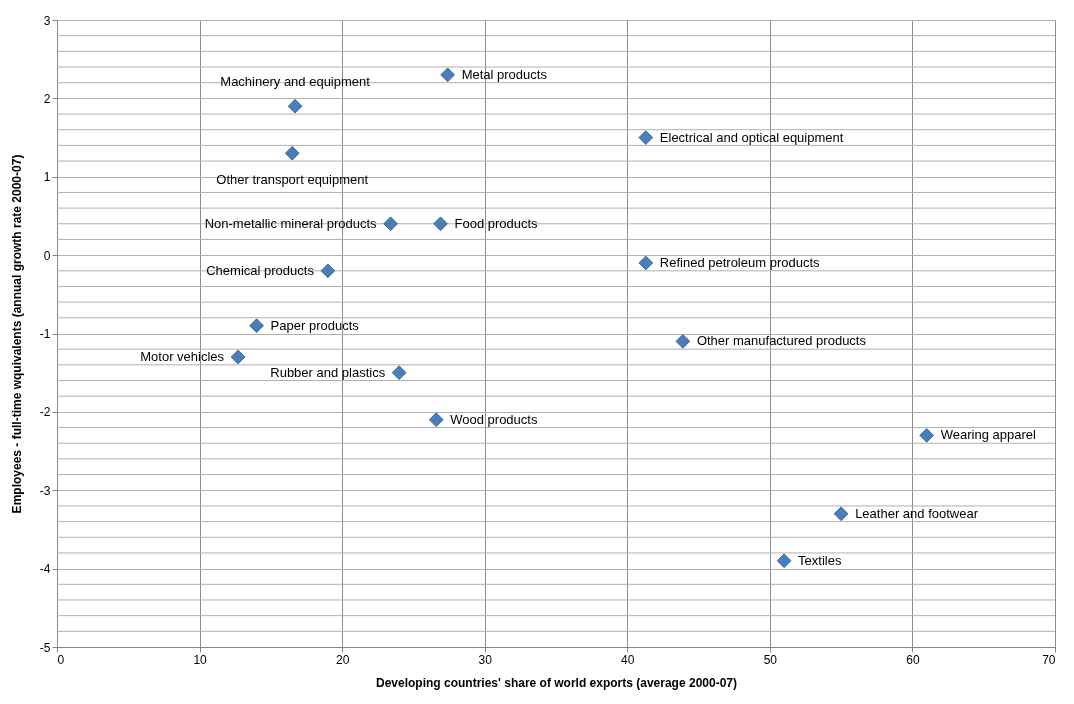 This screenshot has width=1074, height=704. Describe the element at coordinates (182, 357) in the screenshot. I see `annotation: Motor vehicles` at that location.